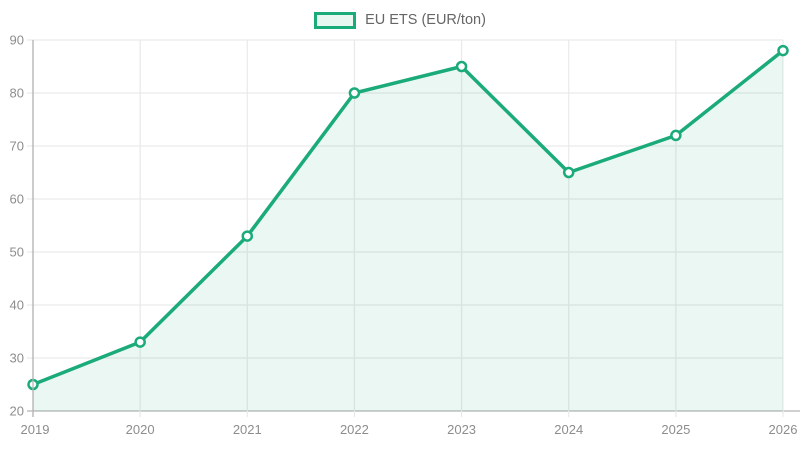 This screenshot has width=800, height=450. What do you see at coordinates (335, 20) in the screenshot?
I see `legend-swatch` at bounding box center [335, 20].